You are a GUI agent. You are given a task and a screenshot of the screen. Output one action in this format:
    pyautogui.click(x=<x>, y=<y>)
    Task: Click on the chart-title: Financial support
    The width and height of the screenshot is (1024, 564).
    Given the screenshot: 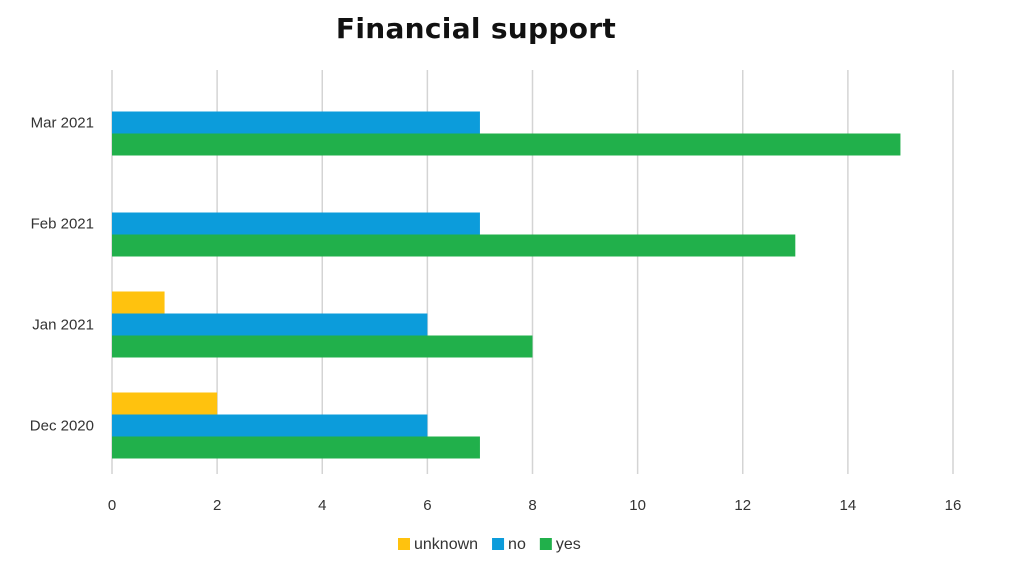 What is the action you would take?
    pyautogui.click(x=476, y=28)
    